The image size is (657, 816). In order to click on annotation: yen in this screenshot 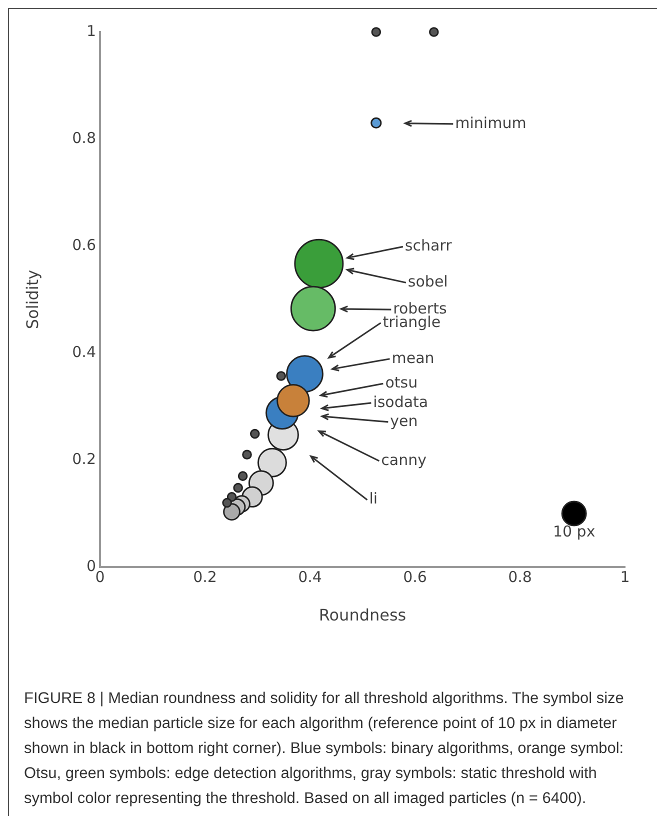, I will do `click(404, 421)`.